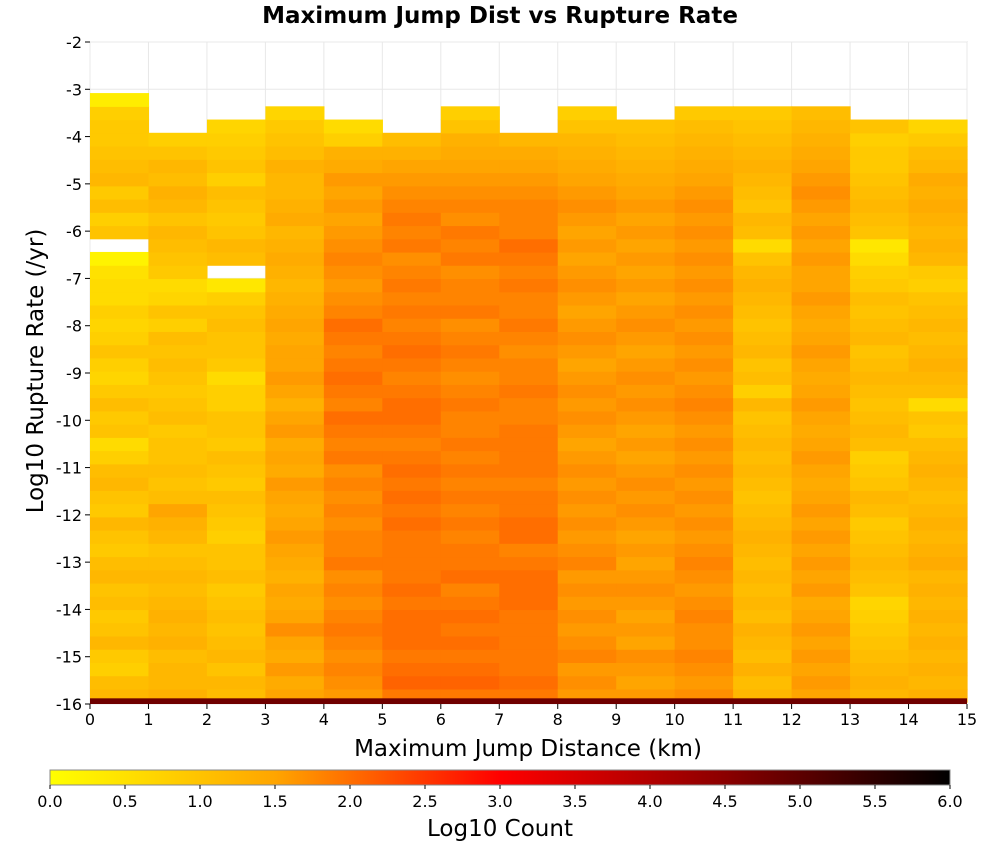 This screenshot has width=1000, height=850. I want to click on colorbar-tick-label: 3.5, so click(574, 801).